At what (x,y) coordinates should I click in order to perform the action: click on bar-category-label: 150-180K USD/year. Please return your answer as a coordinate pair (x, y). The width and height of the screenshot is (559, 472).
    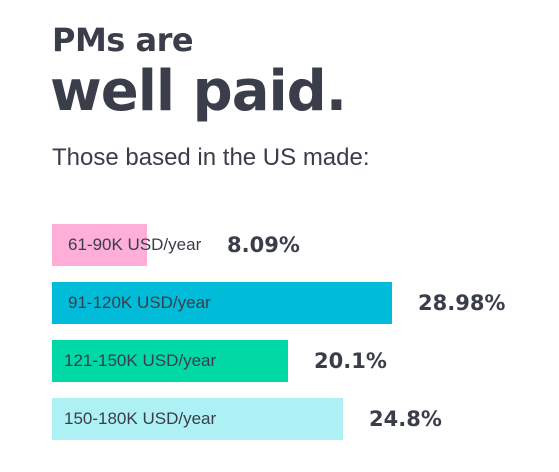
    Looking at the image, I should click on (140, 418).